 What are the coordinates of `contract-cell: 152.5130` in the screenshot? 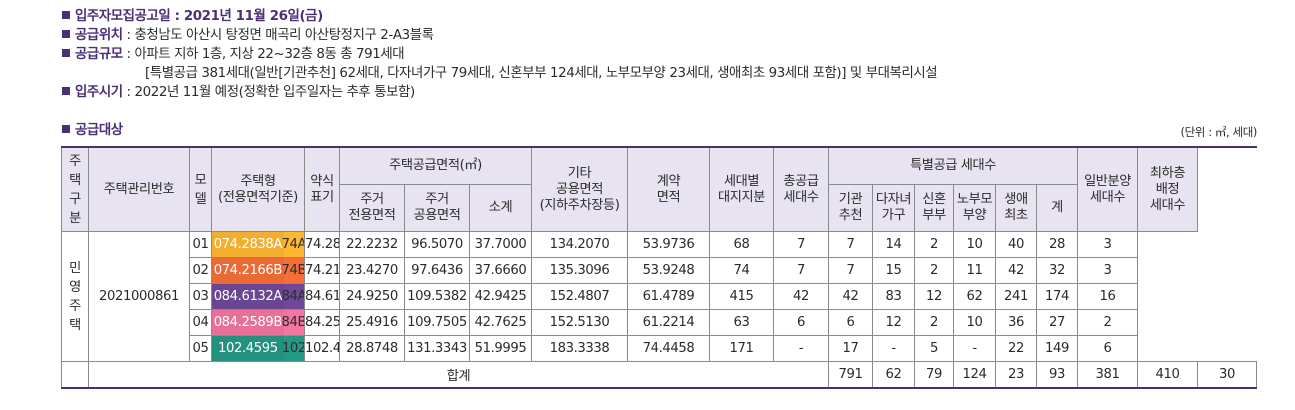 It's located at (580, 322).